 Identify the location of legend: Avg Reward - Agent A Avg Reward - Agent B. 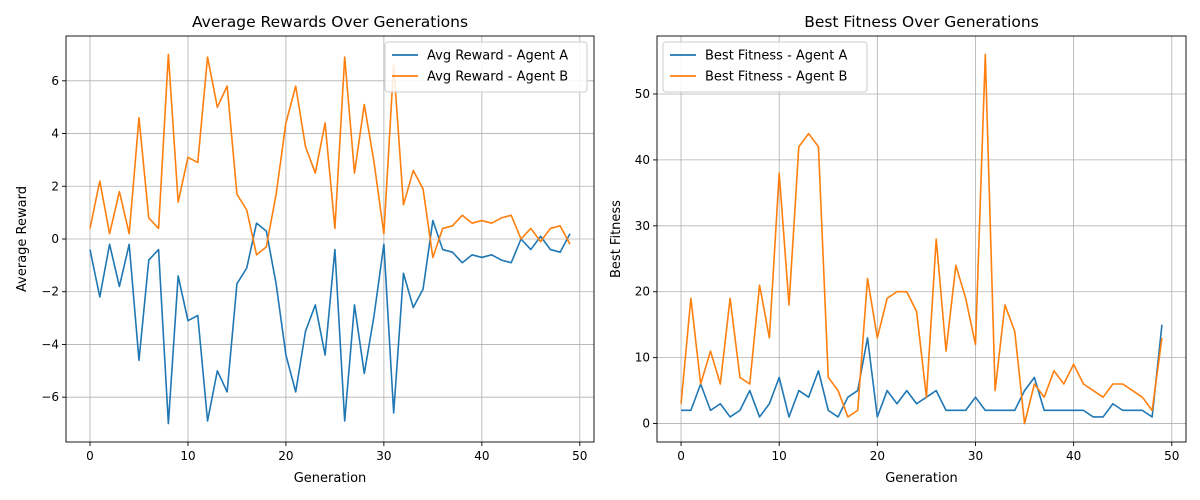
(486, 67).